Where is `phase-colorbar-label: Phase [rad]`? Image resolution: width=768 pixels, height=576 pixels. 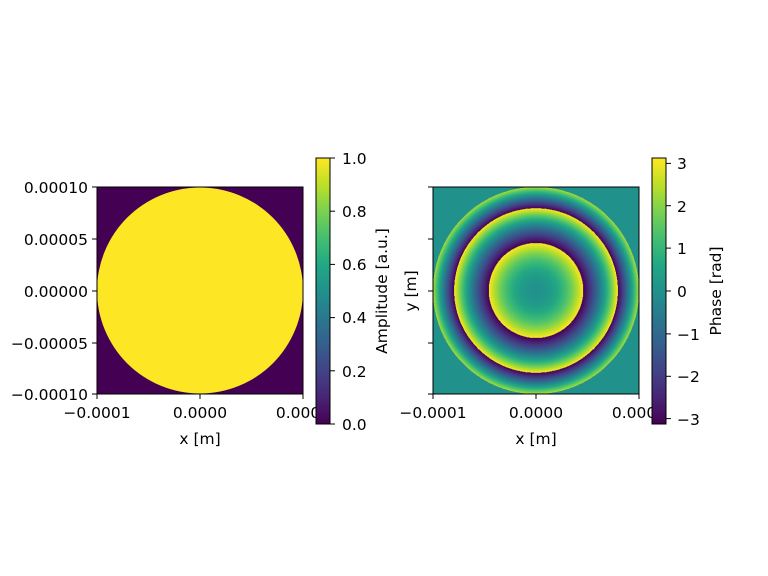
phase-colorbar-label: Phase [rad] is located at coordinates (716, 290).